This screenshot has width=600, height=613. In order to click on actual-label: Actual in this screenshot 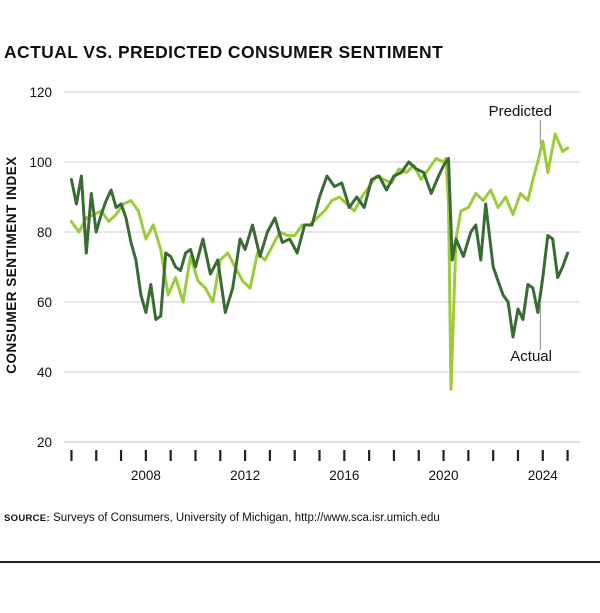, I will do `click(531, 356)`.